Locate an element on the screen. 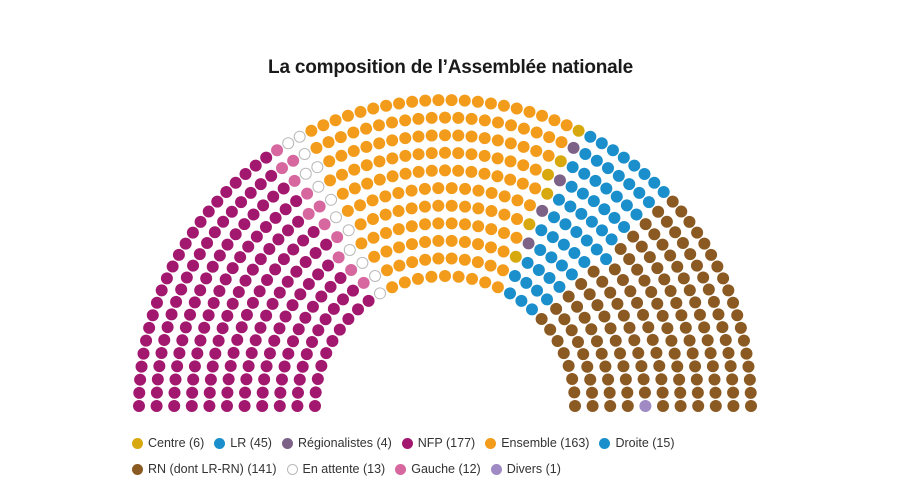 This screenshot has height=504, width=901. legend-label-lr: LR (45) is located at coordinates (251, 443).